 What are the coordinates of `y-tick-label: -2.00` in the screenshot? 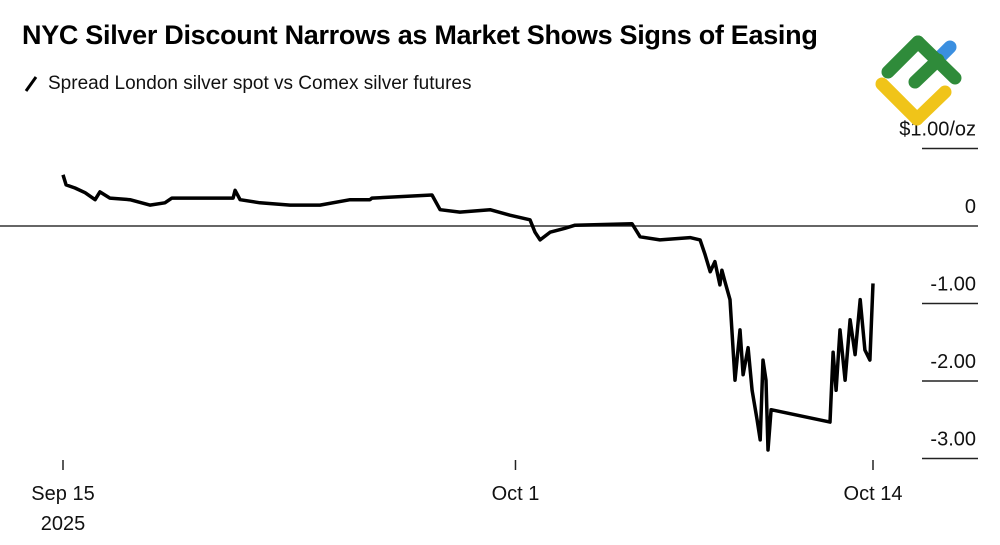 It's located at (953, 362).